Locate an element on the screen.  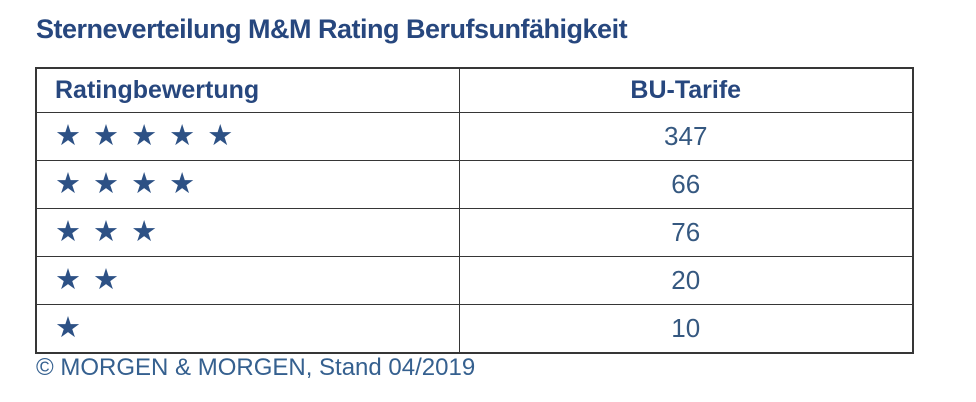
column-header-bu-tarife: BU-Tarife is located at coordinates (686, 90).